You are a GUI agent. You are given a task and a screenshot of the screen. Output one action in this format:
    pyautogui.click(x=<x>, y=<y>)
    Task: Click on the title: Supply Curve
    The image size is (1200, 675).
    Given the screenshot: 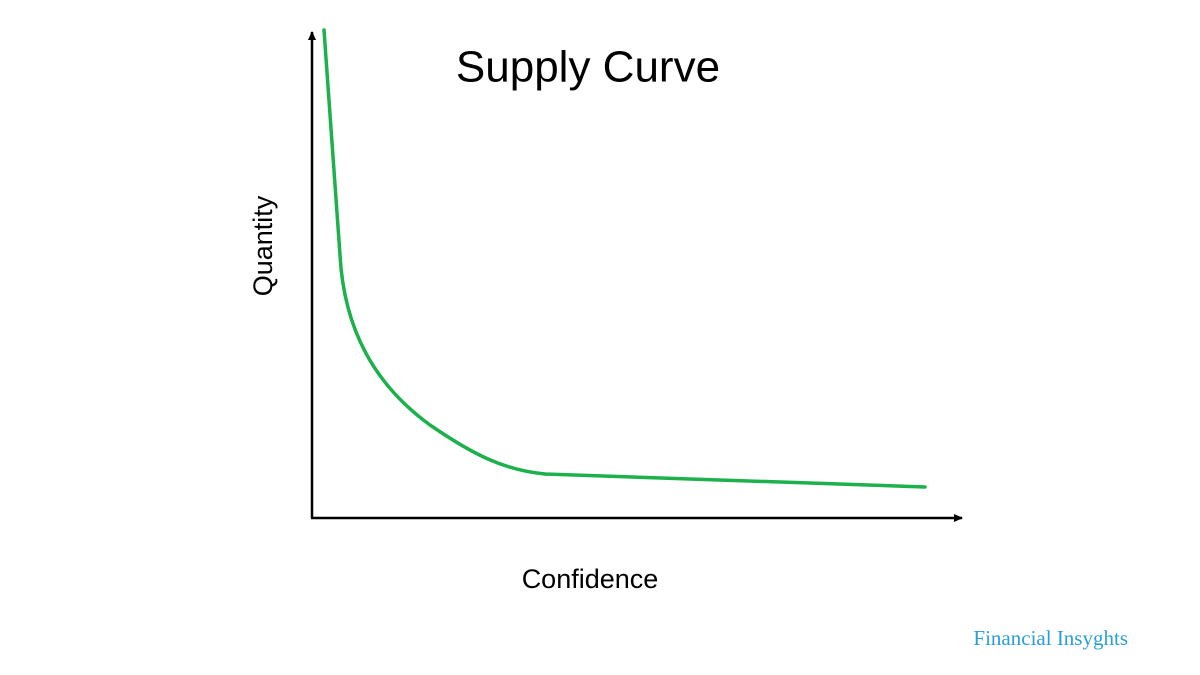 What is the action you would take?
    pyautogui.click(x=588, y=67)
    